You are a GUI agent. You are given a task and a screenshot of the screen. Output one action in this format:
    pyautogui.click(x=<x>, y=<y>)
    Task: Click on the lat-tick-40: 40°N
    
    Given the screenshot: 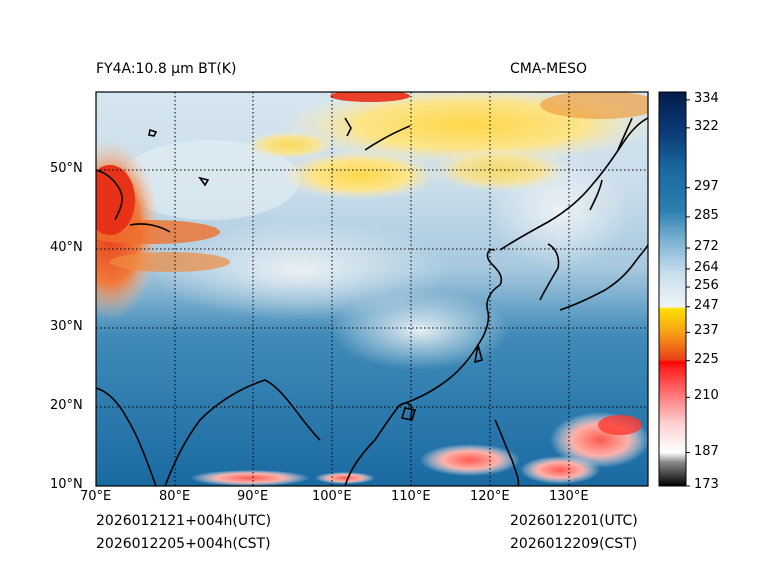 What is the action you would take?
    pyautogui.click(x=66, y=247)
    